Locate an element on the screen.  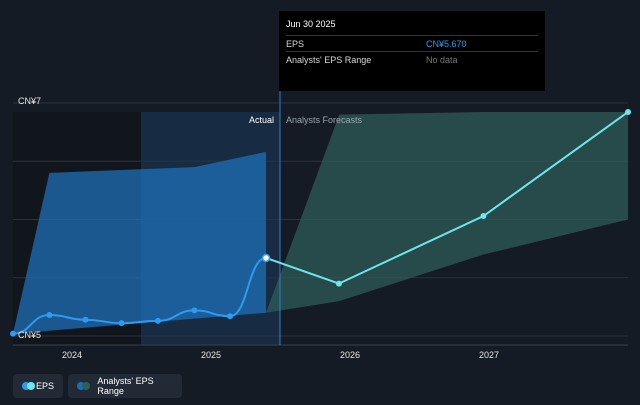
tooltip-row-eps: EPS CN¥5.670 is located at coordinates (412, 43).